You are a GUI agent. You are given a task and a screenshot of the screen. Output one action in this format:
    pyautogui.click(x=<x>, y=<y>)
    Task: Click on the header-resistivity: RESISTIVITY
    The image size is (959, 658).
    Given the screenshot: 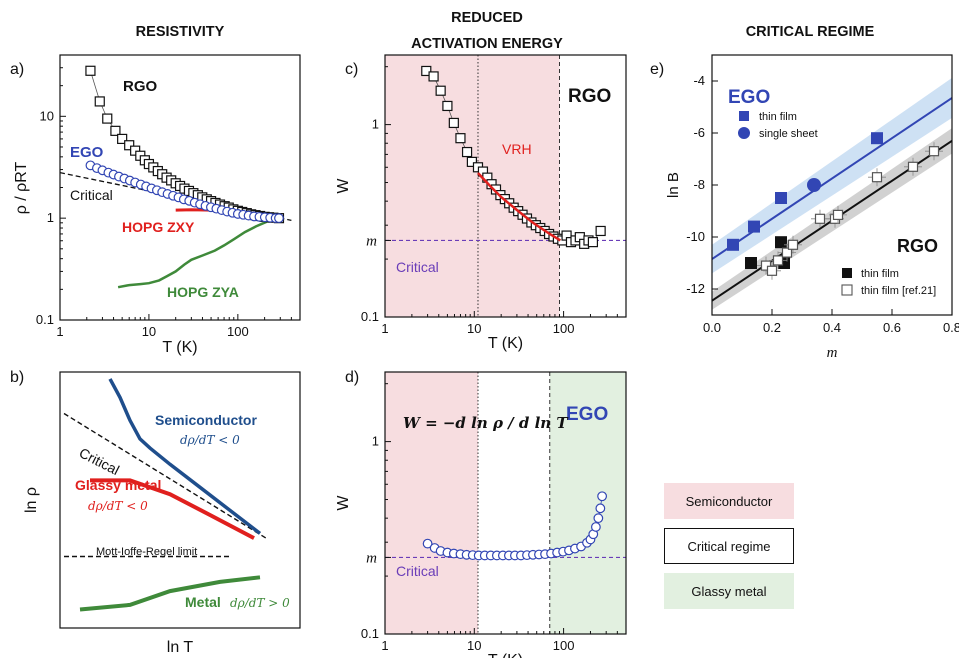 What is the action you would take?
    pyautogui.click(x=180, y=32)
    